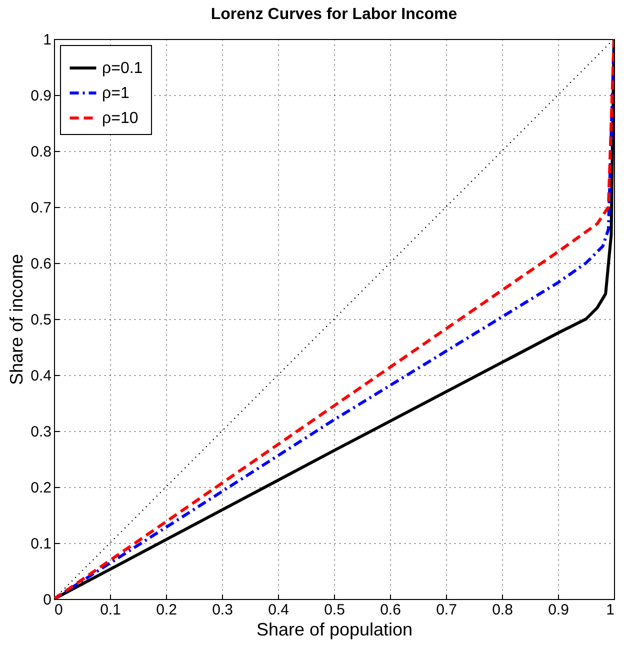  What do you see at coordinates (16, 320) in the screenshot?
I see `y-axis-title: Share of income` at bounding box center [16, 320].